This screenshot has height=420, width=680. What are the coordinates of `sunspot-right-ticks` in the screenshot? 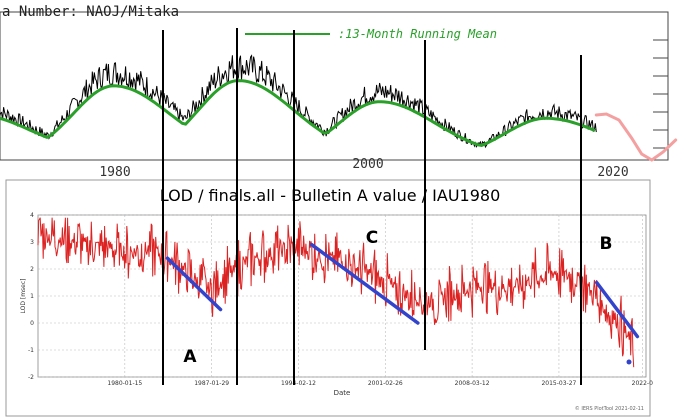 It's located at (660, 94).